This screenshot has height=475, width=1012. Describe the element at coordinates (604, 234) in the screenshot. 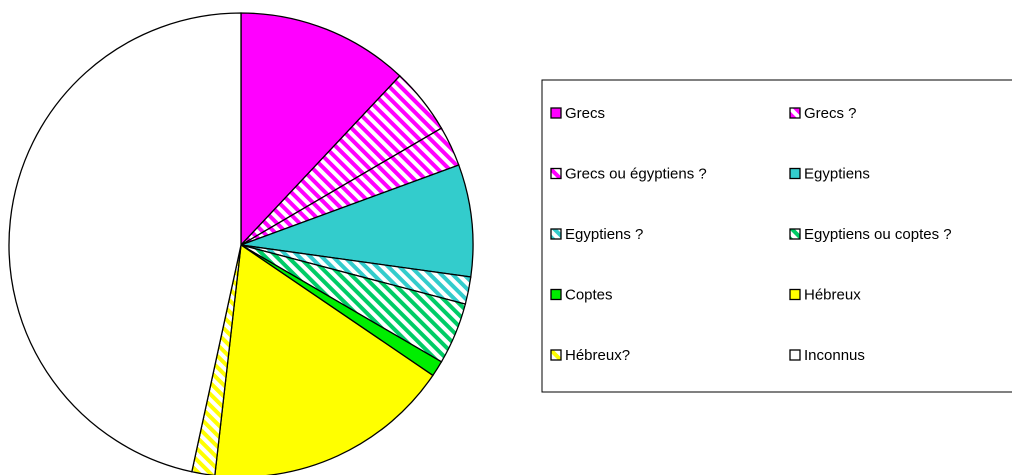

I see `legend-label: Egyptiens ?` at that location.